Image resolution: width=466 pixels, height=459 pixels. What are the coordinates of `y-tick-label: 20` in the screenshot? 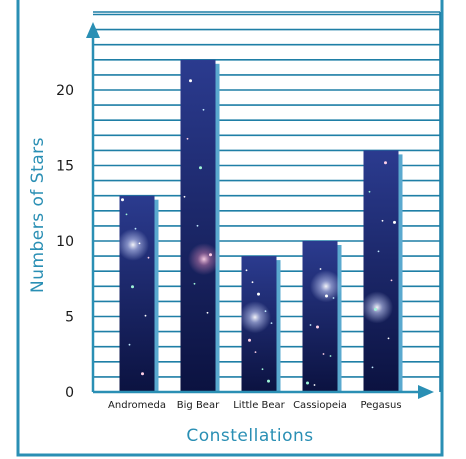 It's located at (65, 91).